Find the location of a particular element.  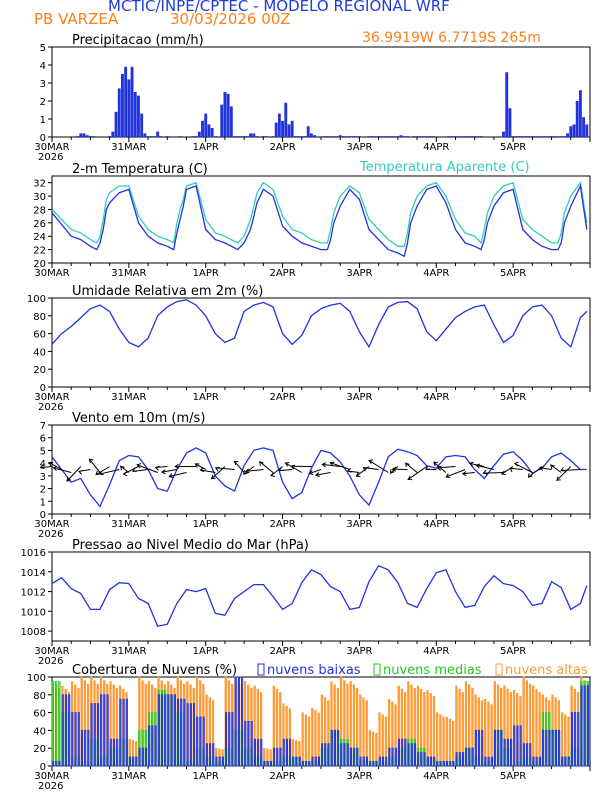

y-tick-label: 1014 is located at coordinates (33, 573).